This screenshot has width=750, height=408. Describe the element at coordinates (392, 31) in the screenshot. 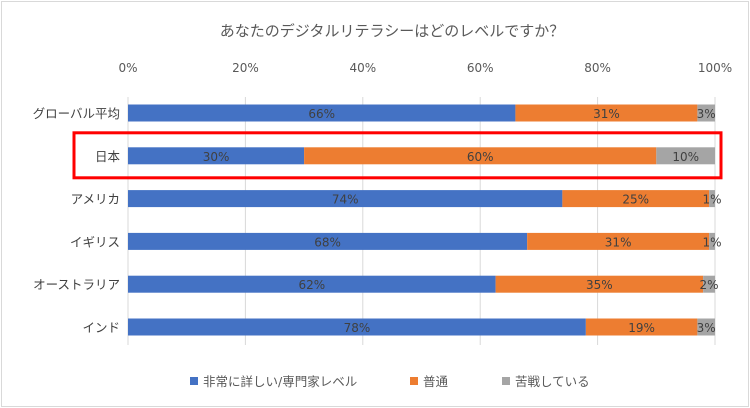

I see `chart-title: あなたのデジタルリテラシーはどのレベルですか？` at that location.